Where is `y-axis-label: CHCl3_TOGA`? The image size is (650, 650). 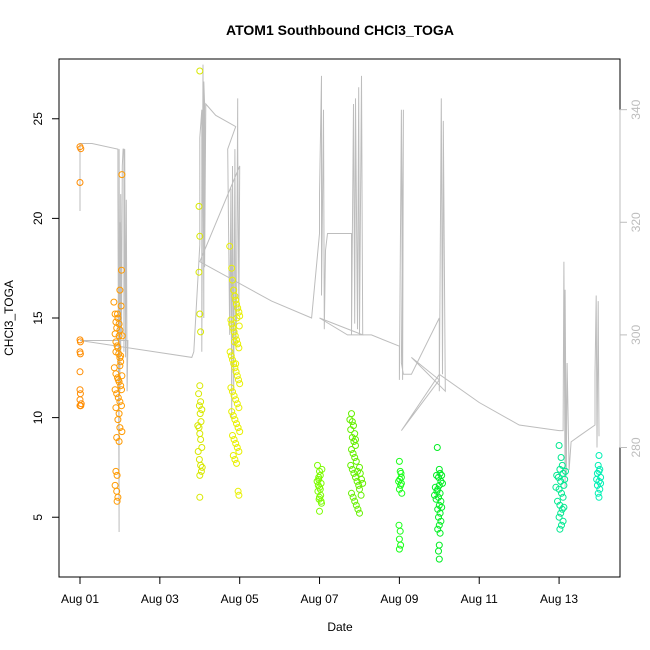 y-axis-label: CHCl3_TOGA is located at coordinates (9, 318).